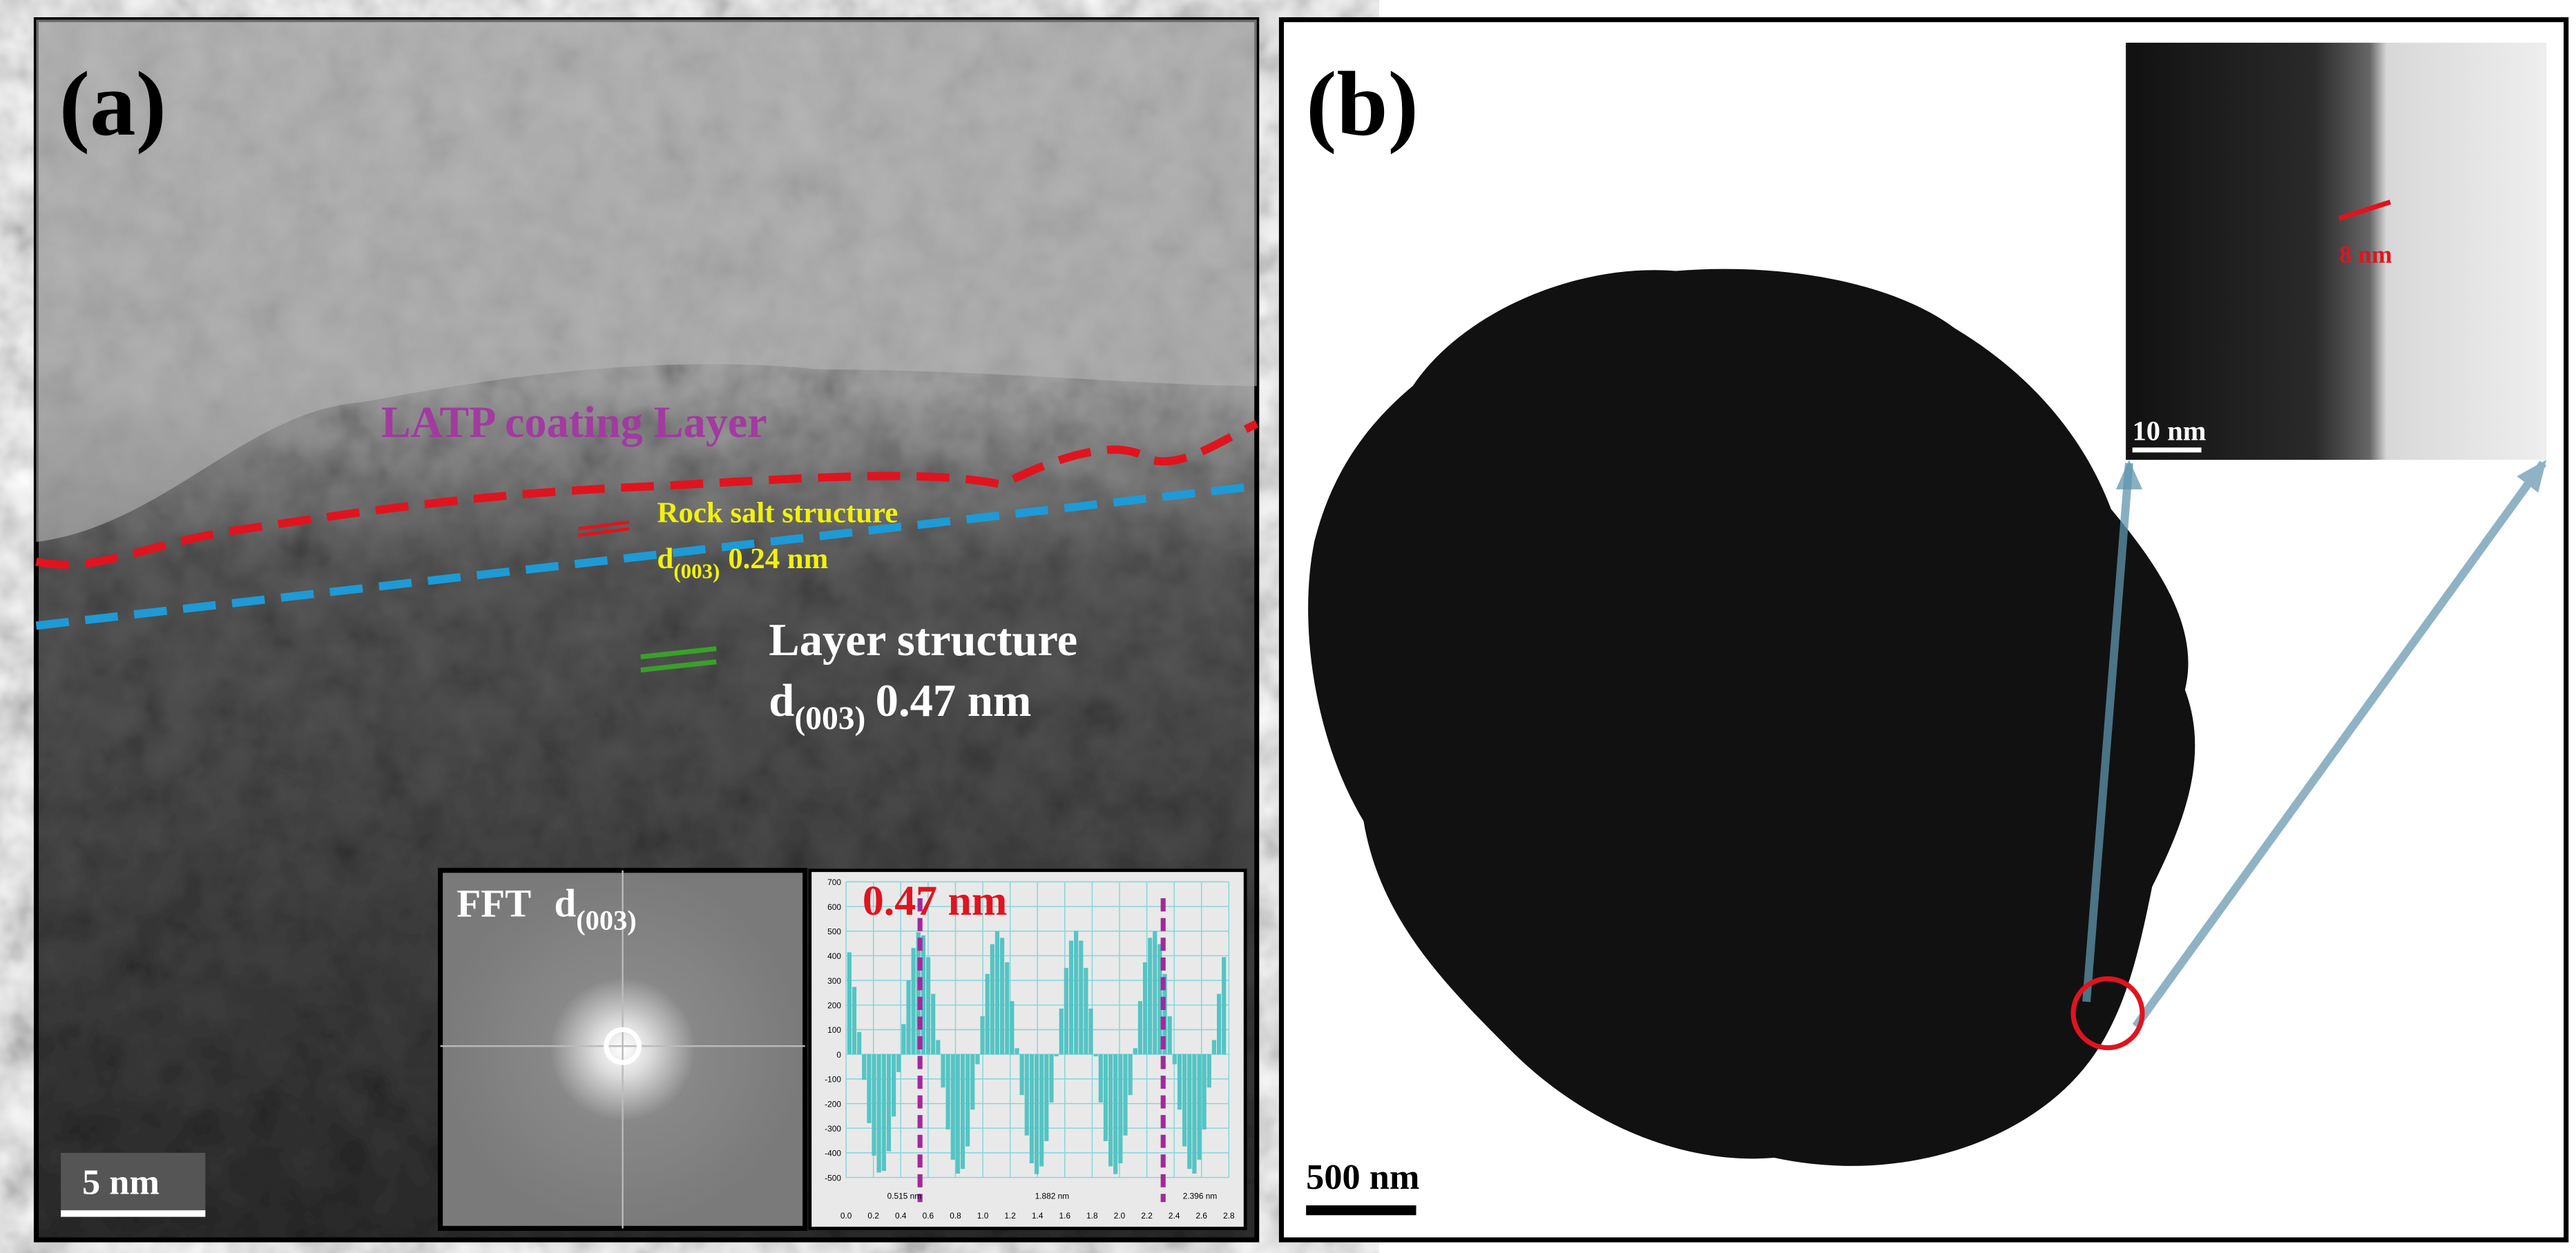 The image size is (2576, 1253). What do you see at coordinates (834, 932) in the screenshot?
I see `y-tick-label: 500` at bounding box center [834, 932].